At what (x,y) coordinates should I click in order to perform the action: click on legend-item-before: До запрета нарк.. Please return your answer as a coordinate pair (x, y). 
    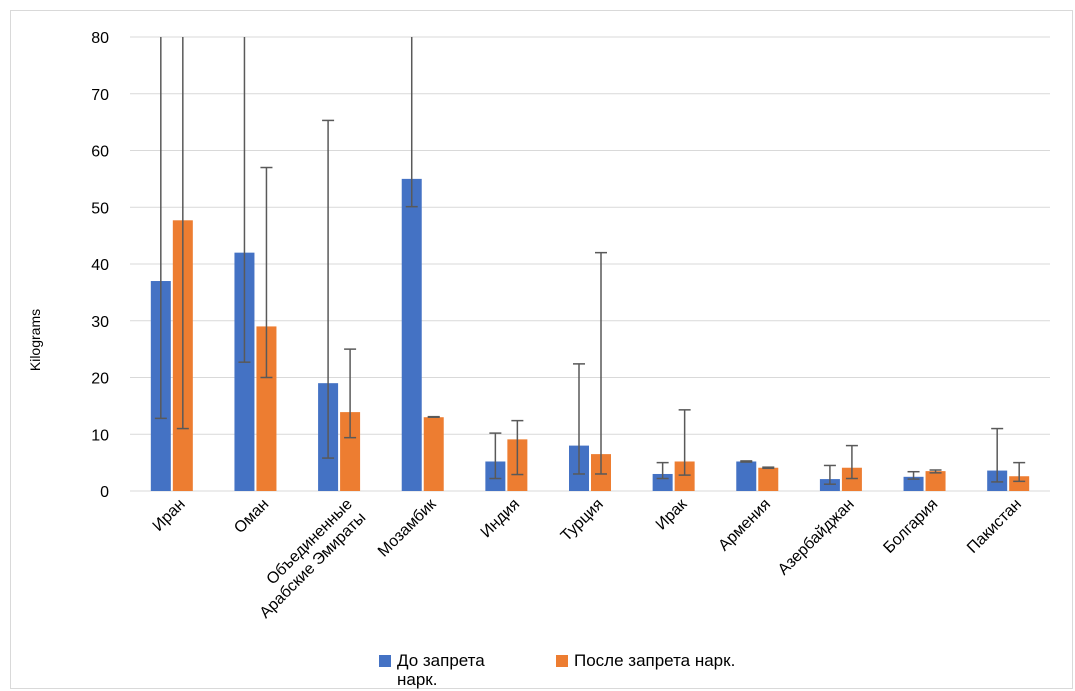
    Looking at the image, I should click on (449, 670).